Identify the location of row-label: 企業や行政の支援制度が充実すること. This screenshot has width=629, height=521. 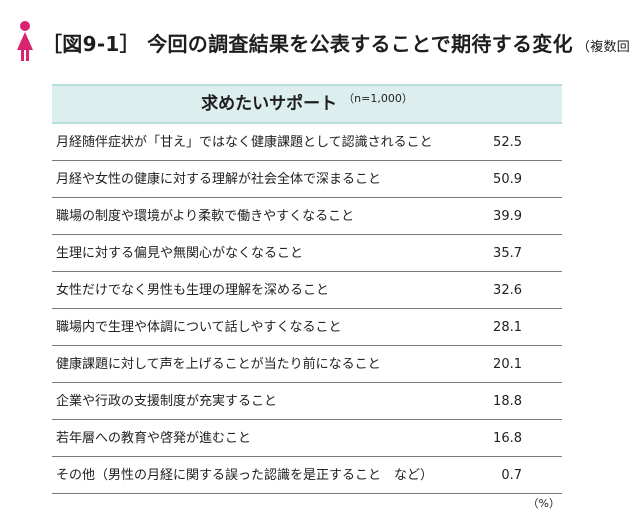
(167, 401).